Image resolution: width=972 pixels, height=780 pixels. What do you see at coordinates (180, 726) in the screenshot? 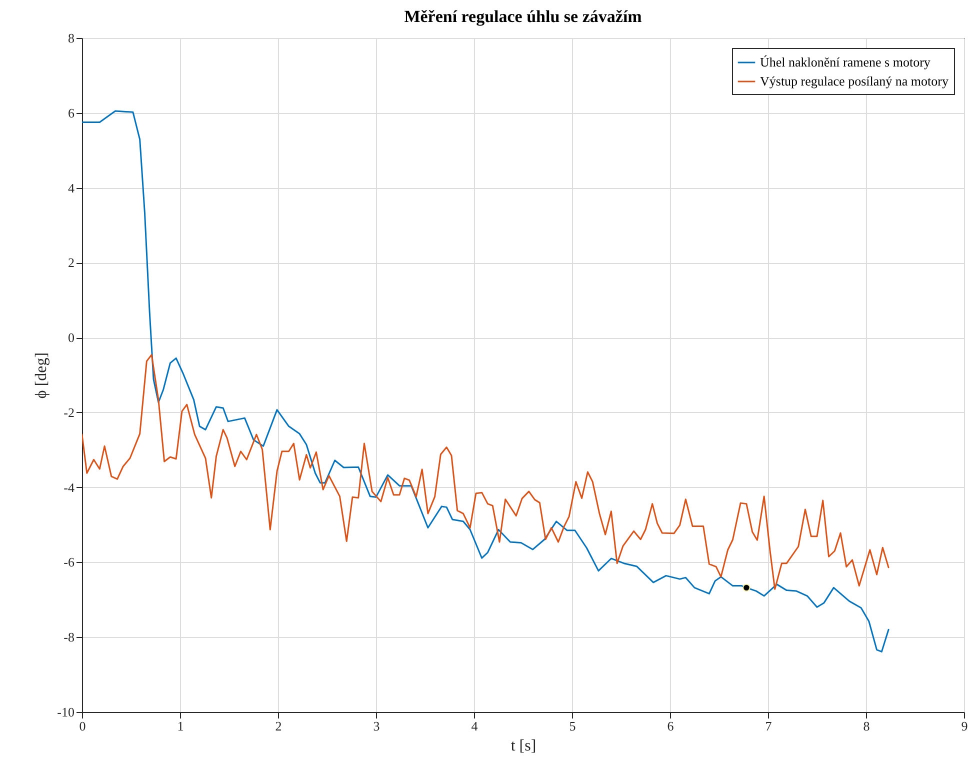
I see `x-tick-label: 1` at bounding box center [180, 726].